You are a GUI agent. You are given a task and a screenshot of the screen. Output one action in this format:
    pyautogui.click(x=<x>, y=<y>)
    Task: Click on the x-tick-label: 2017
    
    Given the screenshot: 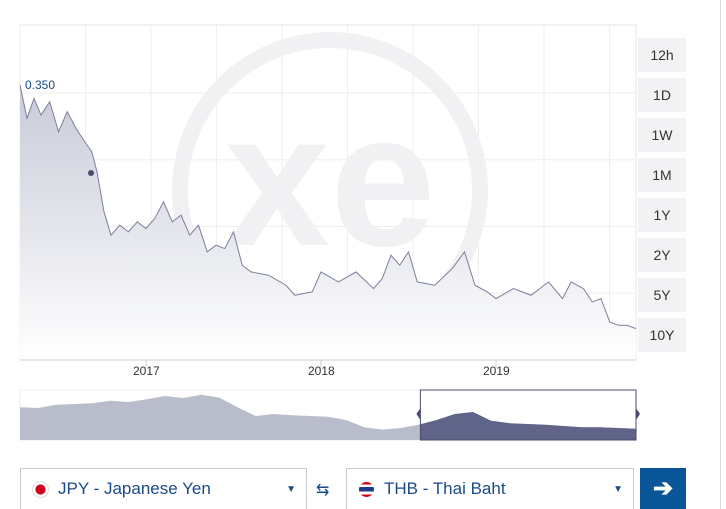 What is the action you would take?
    pyautogui.click(x=146, y=371)
    